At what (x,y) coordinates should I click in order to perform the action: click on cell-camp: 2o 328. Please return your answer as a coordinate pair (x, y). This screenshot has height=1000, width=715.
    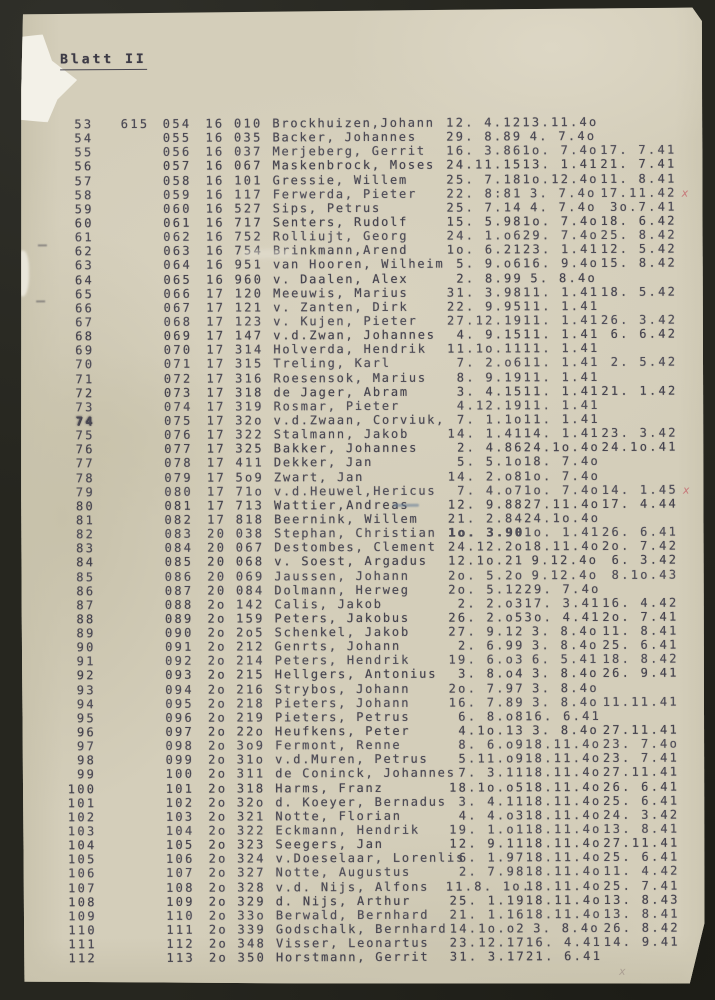
    Looking at the image, I should click on (237, 887).